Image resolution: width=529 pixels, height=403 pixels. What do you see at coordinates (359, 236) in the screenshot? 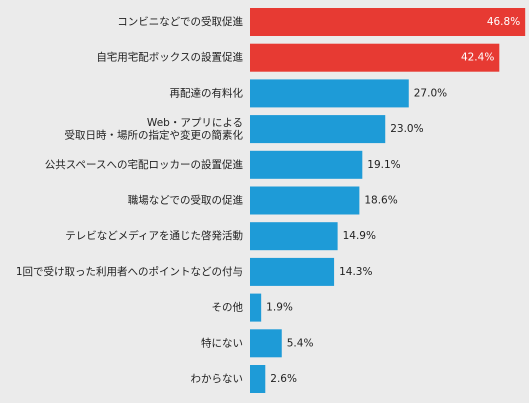
I see `value-label: 14.9%` at bounding box center [359, 236].